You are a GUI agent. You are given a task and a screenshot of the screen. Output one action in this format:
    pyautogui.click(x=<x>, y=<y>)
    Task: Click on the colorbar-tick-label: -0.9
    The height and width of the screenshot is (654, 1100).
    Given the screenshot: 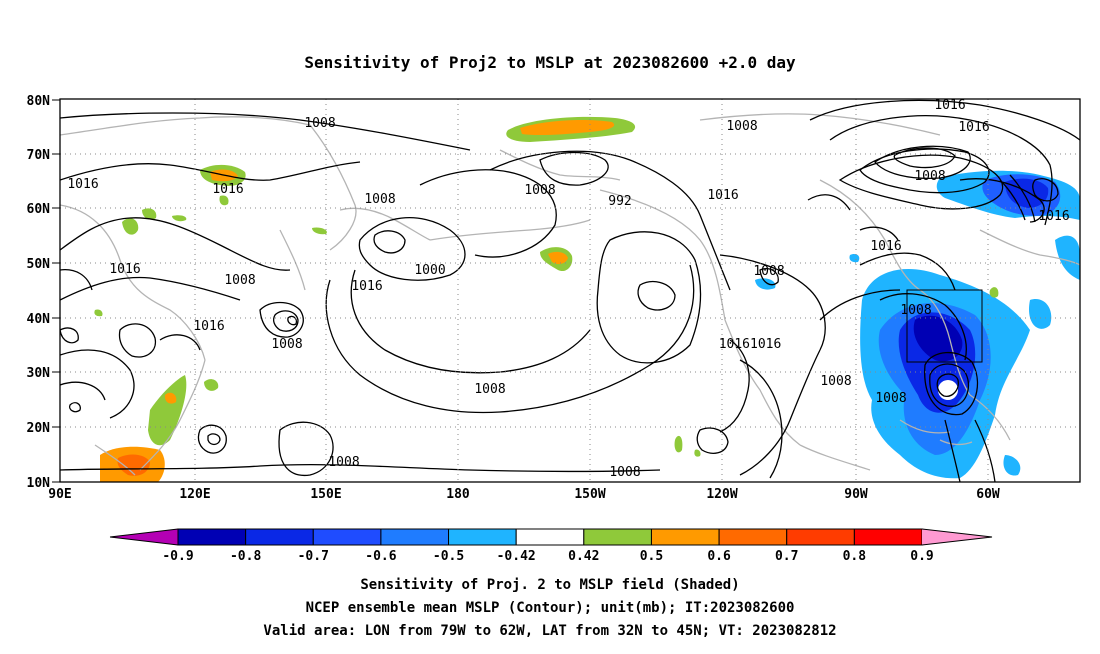 What is the action you would take?
    pyautogui.click(x=177, y=556)
    